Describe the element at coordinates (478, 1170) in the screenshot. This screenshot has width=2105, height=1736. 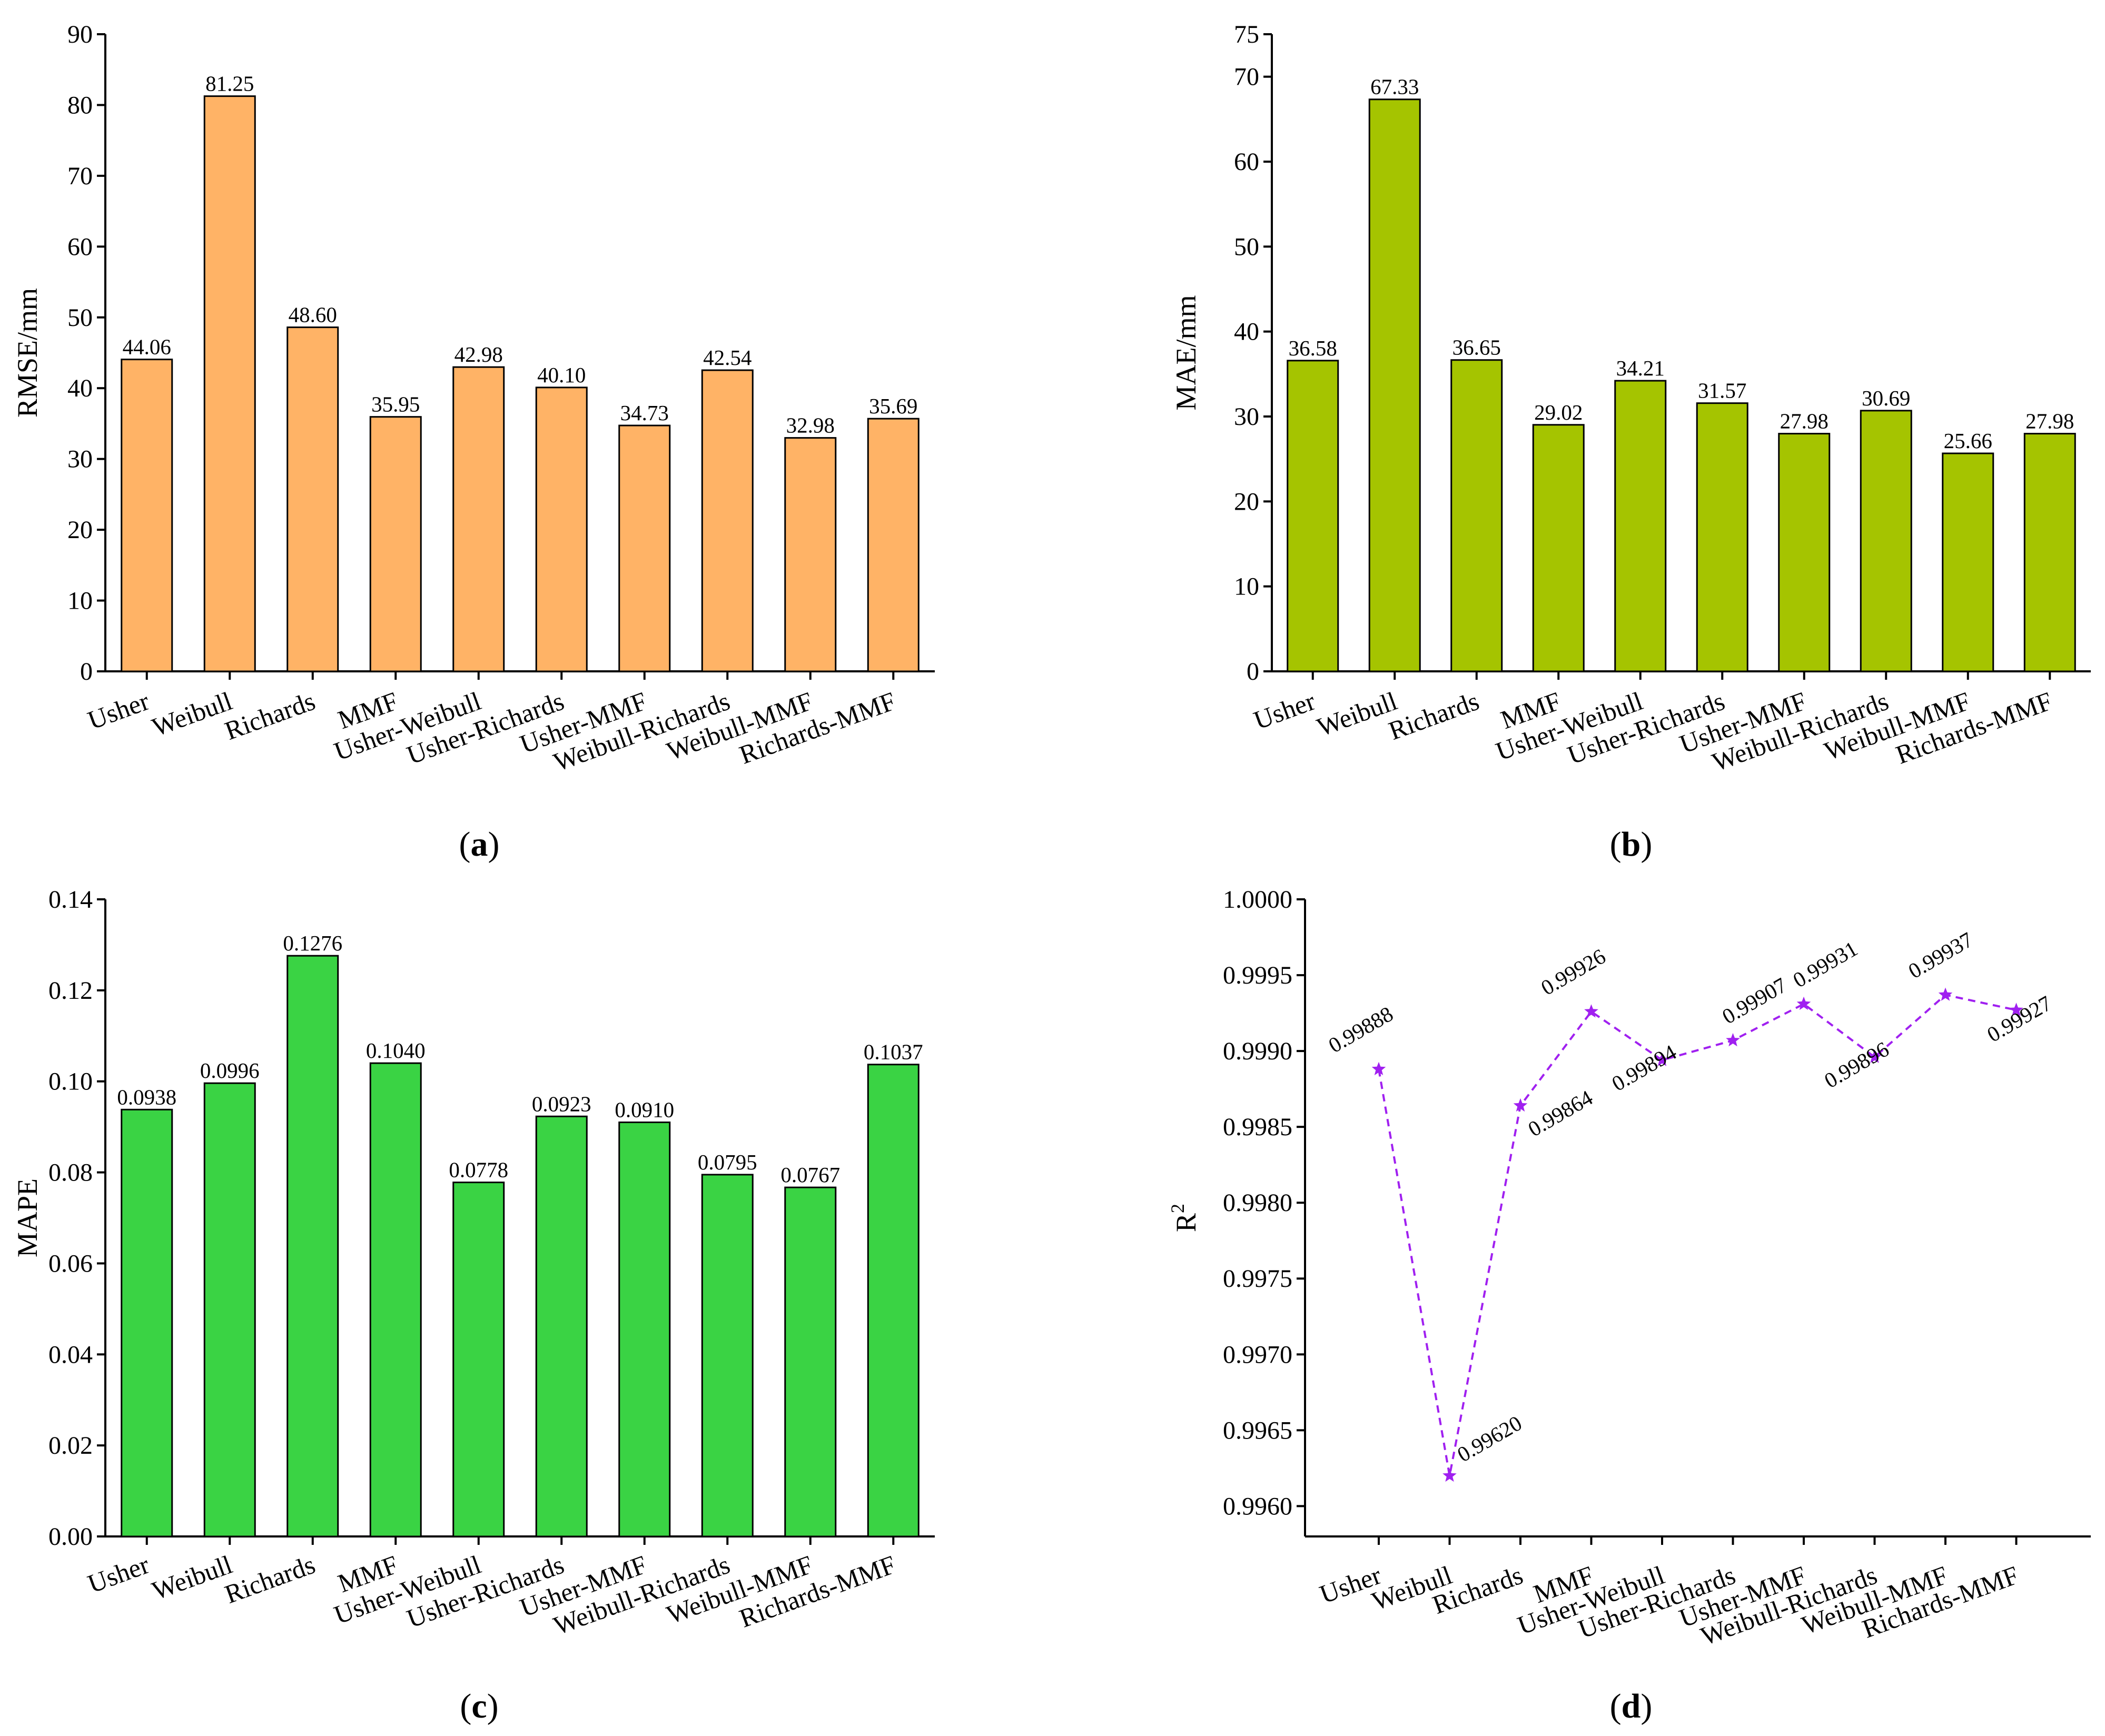
I see `data-label: 0.0778` at that location.